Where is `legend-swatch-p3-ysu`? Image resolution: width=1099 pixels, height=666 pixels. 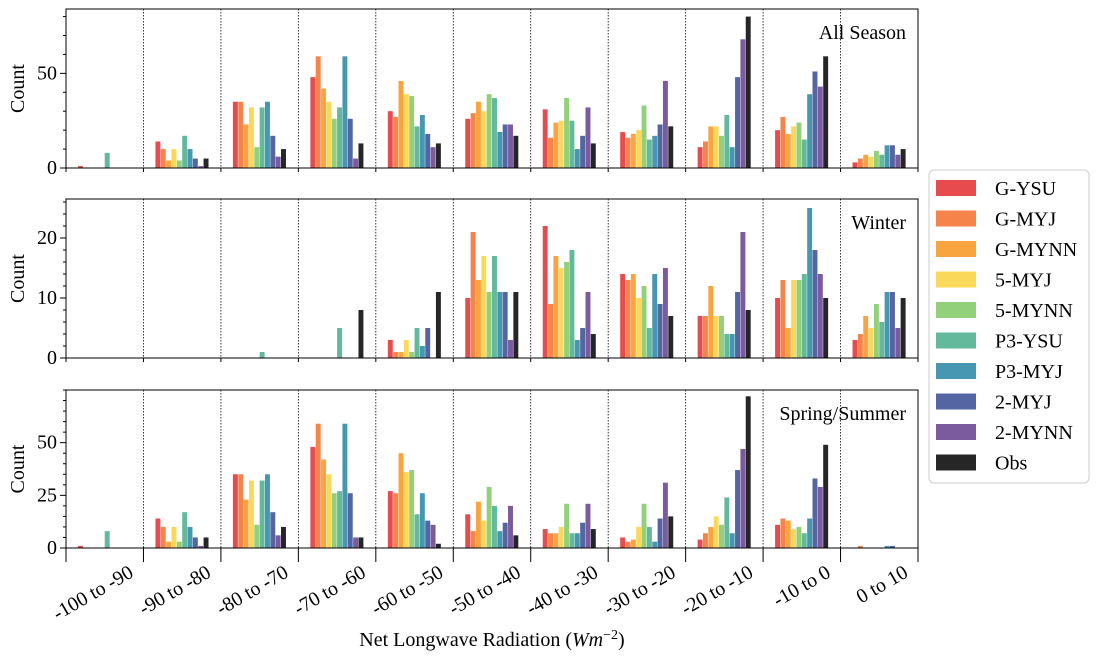
legend-swatch-p3-ysu is located at coordinates (956, 340).